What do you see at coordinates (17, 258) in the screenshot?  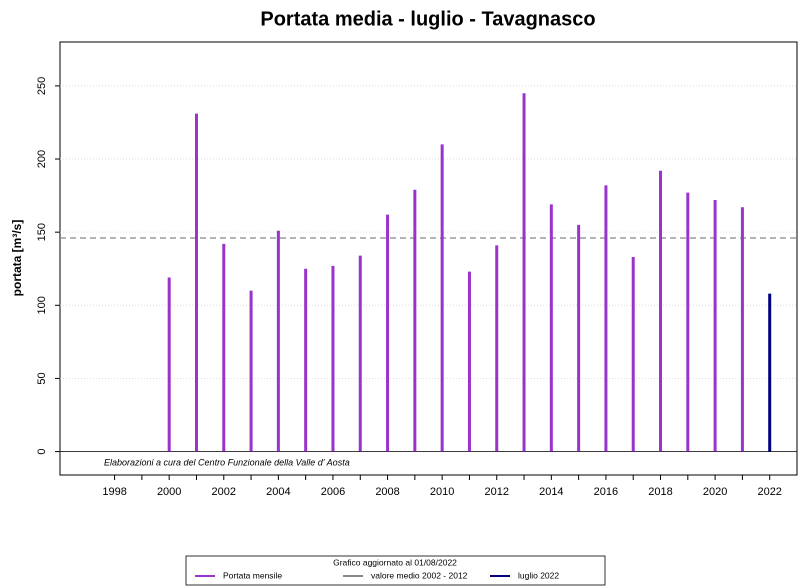 I see `y-axis-label: portata [m³/s]` at bounding box center [17, 258].